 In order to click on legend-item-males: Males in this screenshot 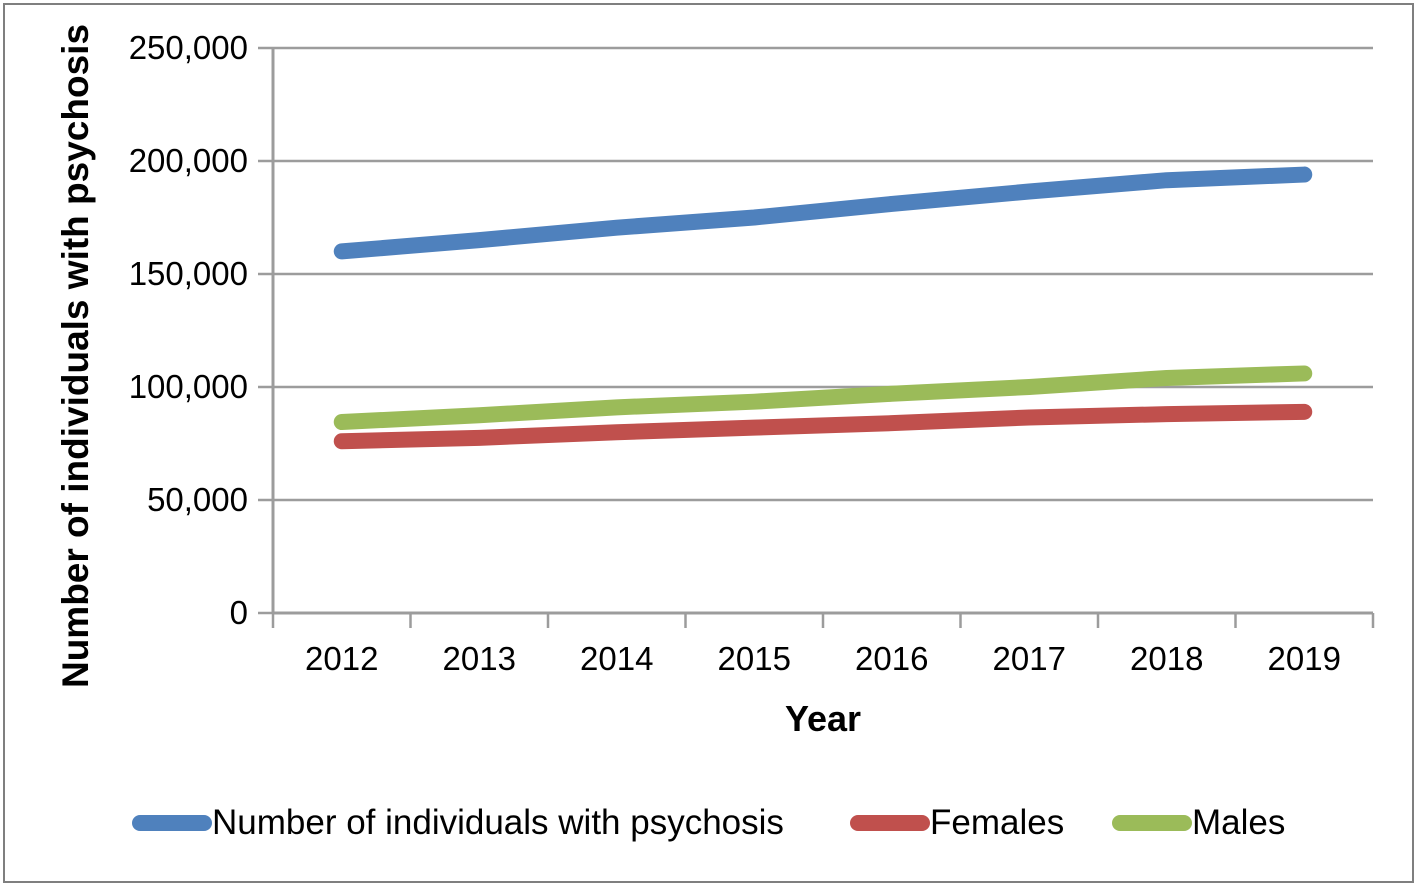, I will do `click(1198, 823)`.